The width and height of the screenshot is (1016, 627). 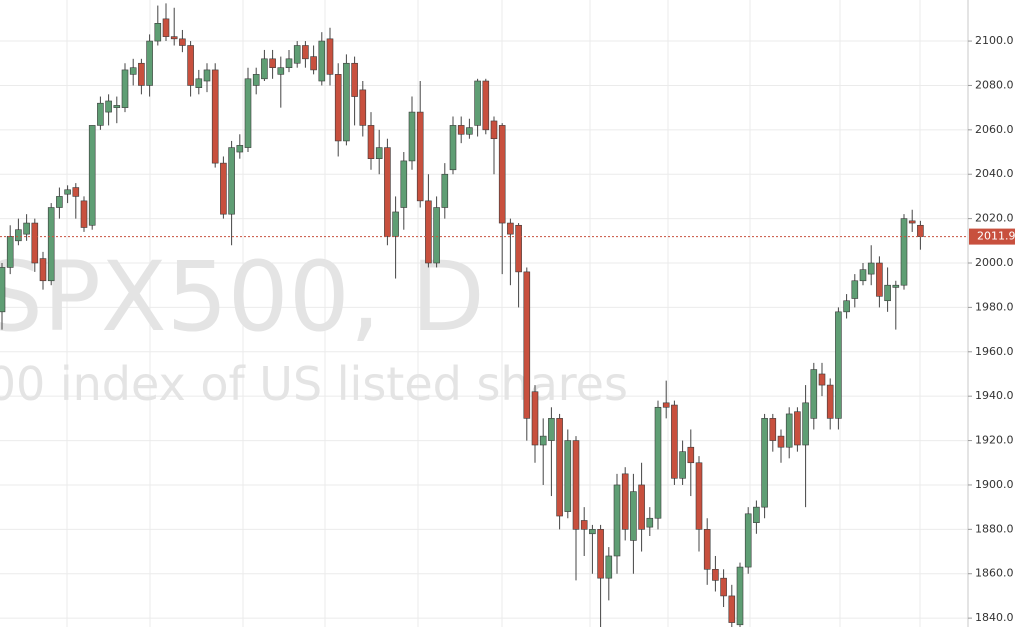 What do you see at coordinates (994, 262) in the screenshot?
I see `y-tick-label: 2000.0` at bounding box center [994, 262].